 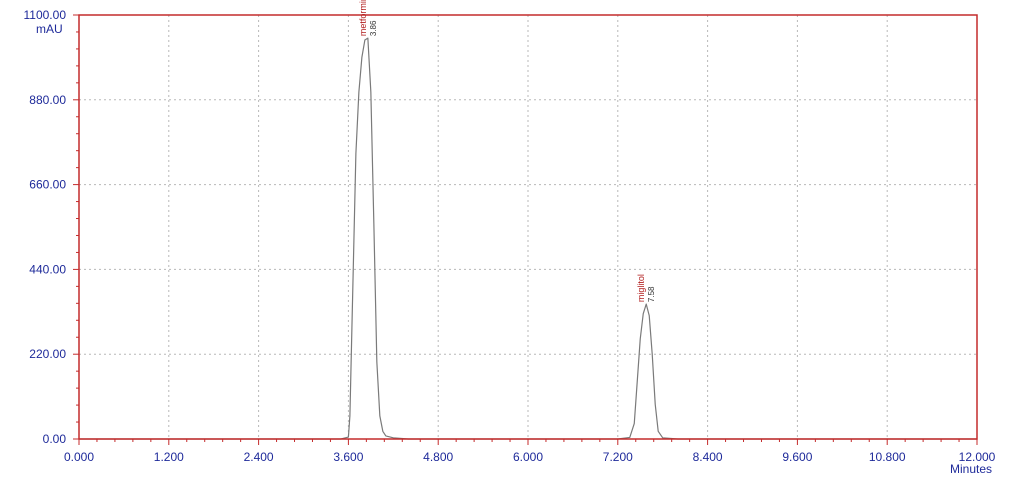 What do you see at coordinates (47, 100) in the screenshot?
I see `y-tick-label: 880.00` at bounding box center [47, 100].